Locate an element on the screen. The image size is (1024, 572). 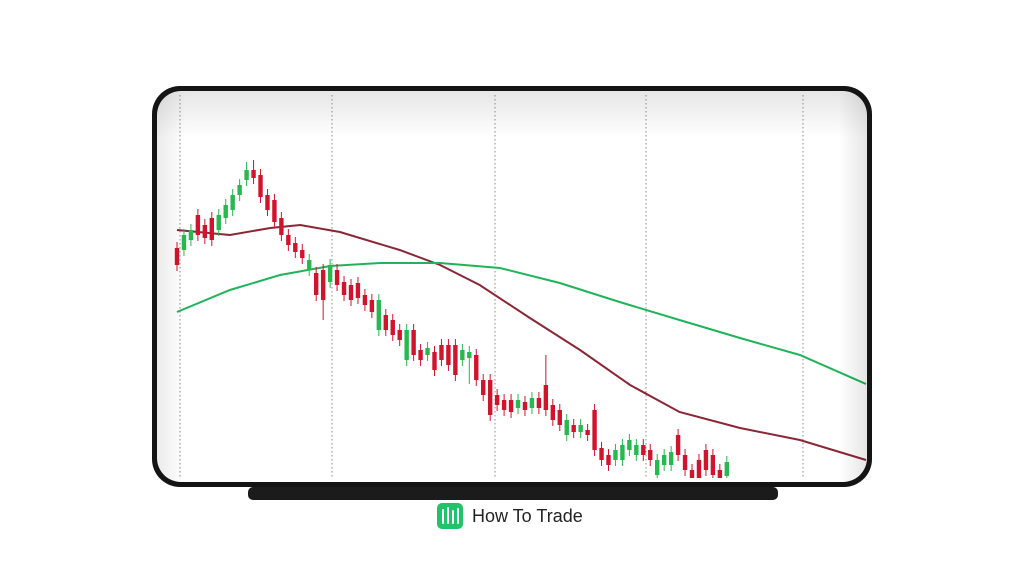
logo-icon is located at coordinates (450, 516).